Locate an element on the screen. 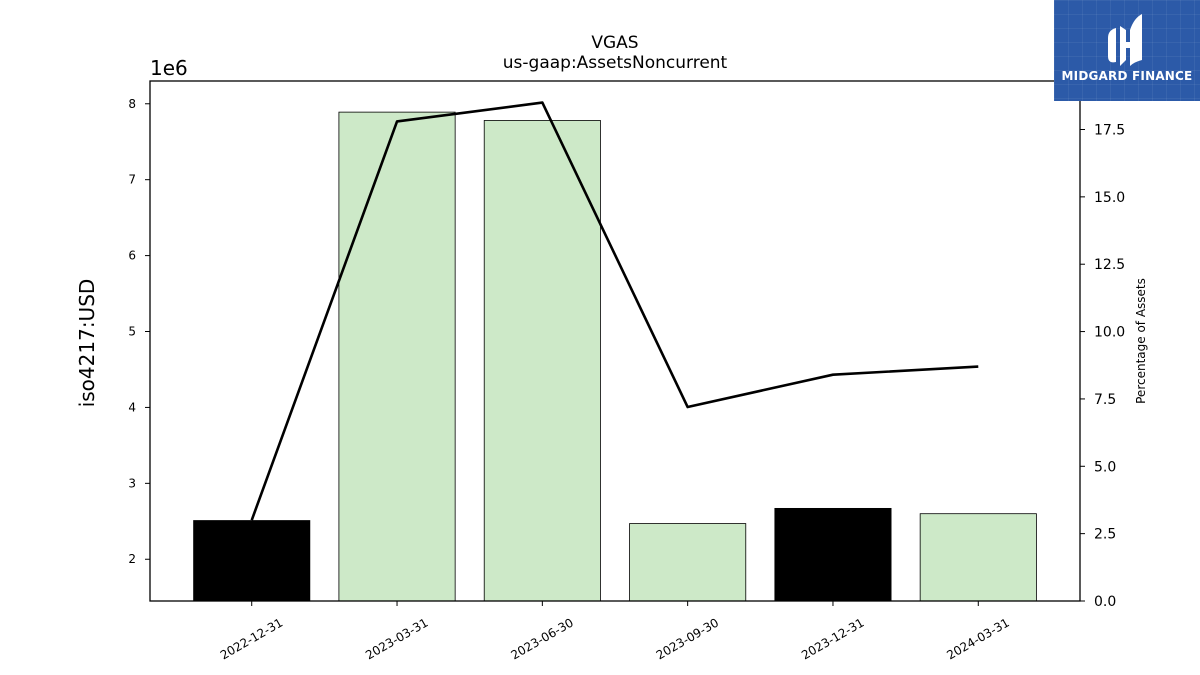  y-tick-label: 7 is located at coordinates (132, 180).